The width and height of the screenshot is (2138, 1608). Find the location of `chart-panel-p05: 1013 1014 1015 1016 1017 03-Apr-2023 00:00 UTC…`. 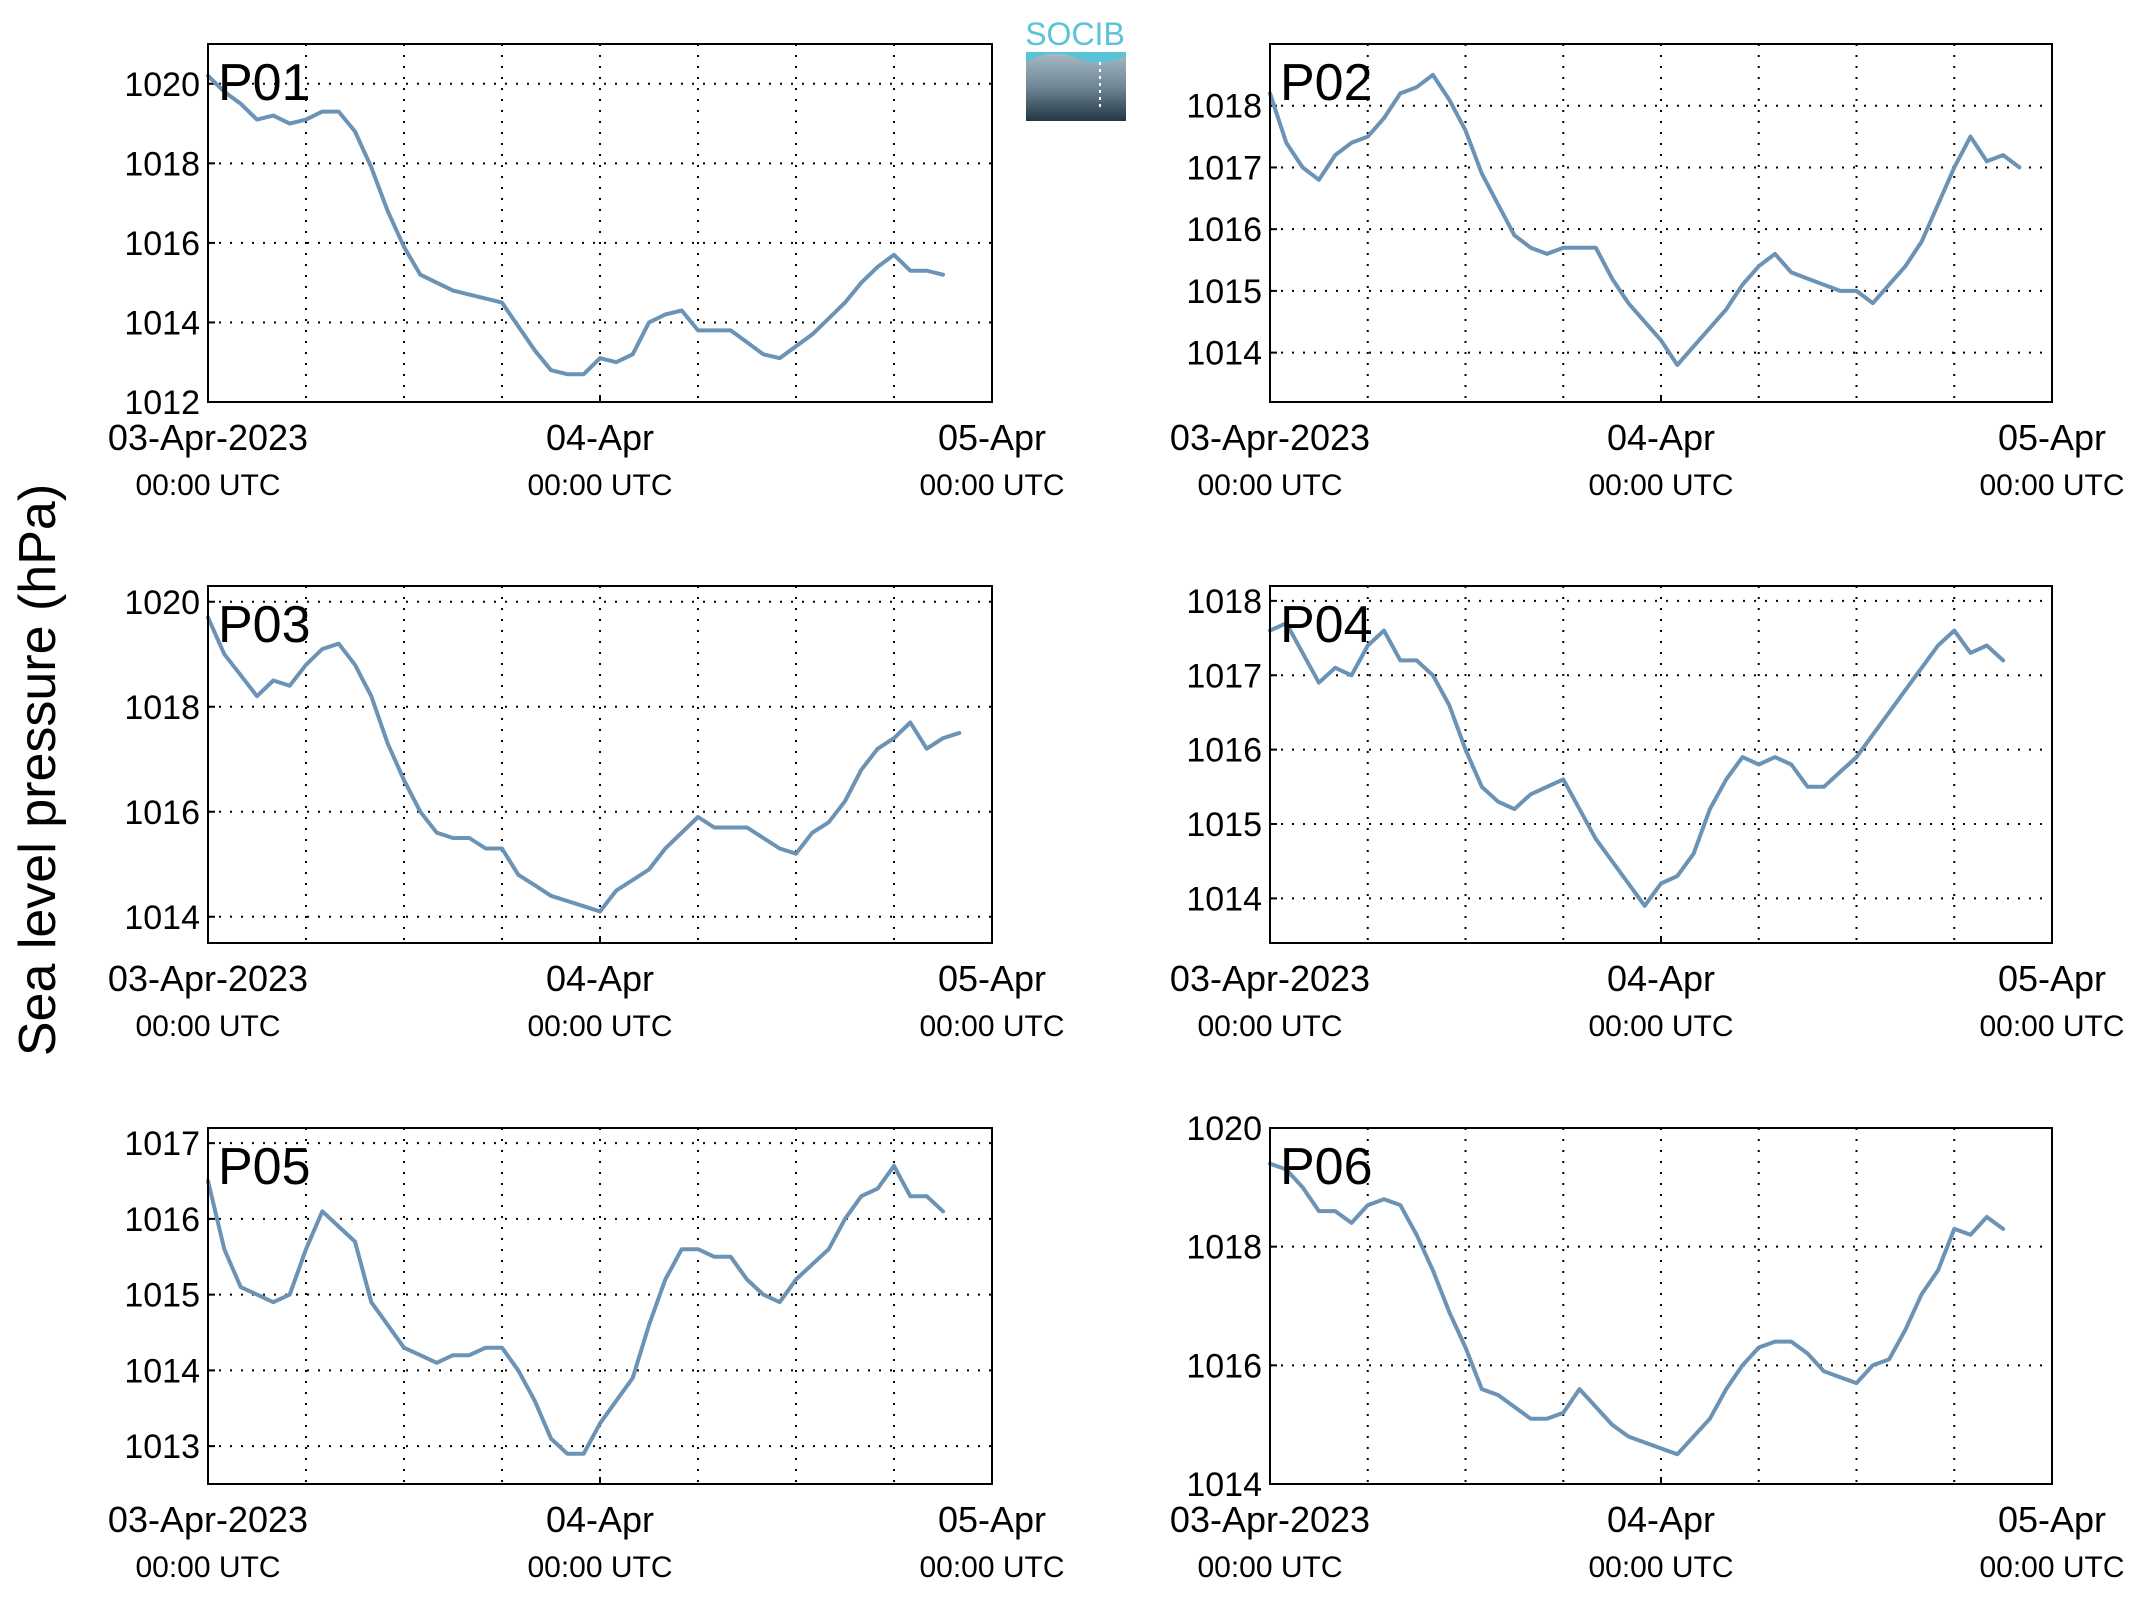

chart-panel-p05: 1013 1014 1015 1016 1017 03-Apr-2023 00:00 UTC… is located at coordinates (586, 1354).